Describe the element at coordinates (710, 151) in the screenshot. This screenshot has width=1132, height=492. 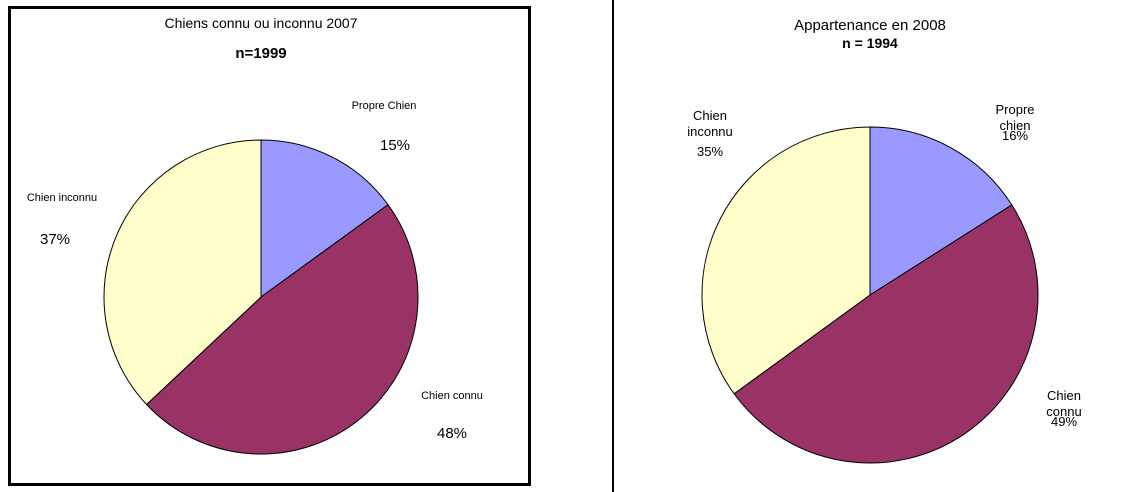
I see `value-label: 35%` at that location.